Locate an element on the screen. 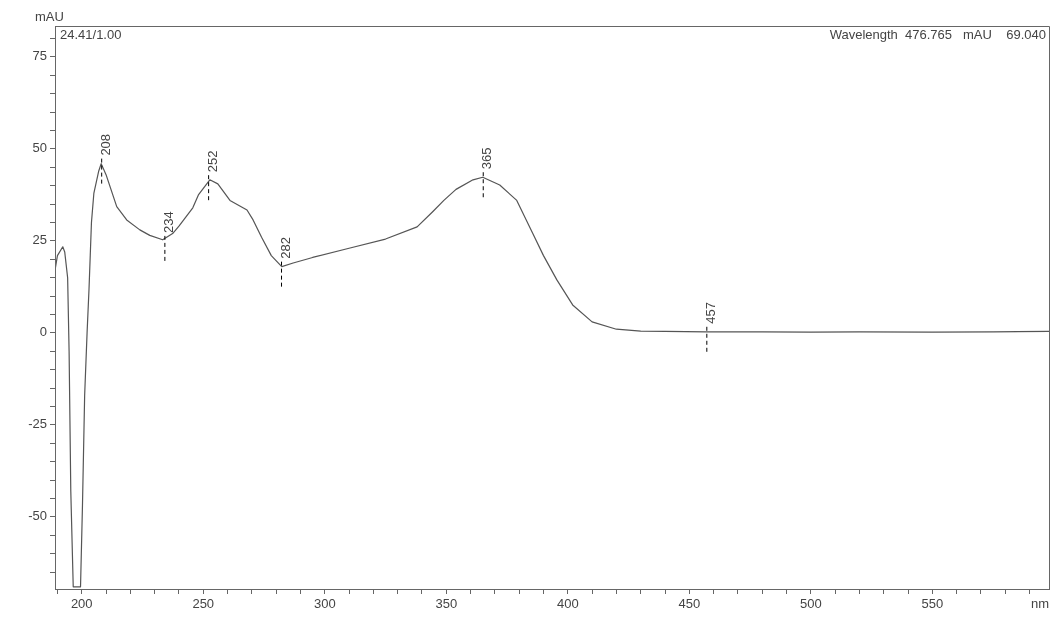 This screenshot has width=1054, height=627. annotation: 365 is located at coordinates (487, 158).